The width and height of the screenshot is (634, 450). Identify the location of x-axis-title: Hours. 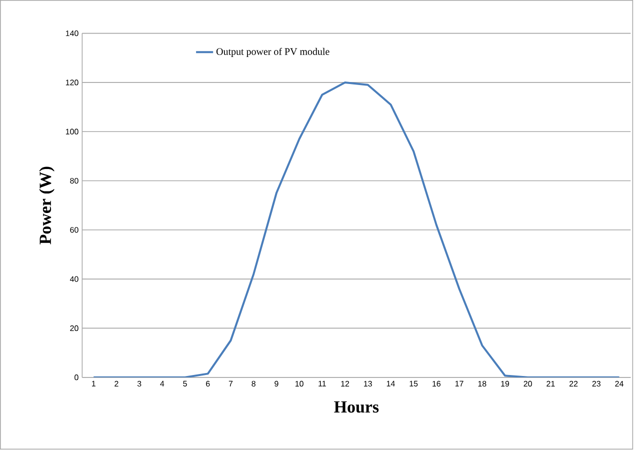
(356, 407).